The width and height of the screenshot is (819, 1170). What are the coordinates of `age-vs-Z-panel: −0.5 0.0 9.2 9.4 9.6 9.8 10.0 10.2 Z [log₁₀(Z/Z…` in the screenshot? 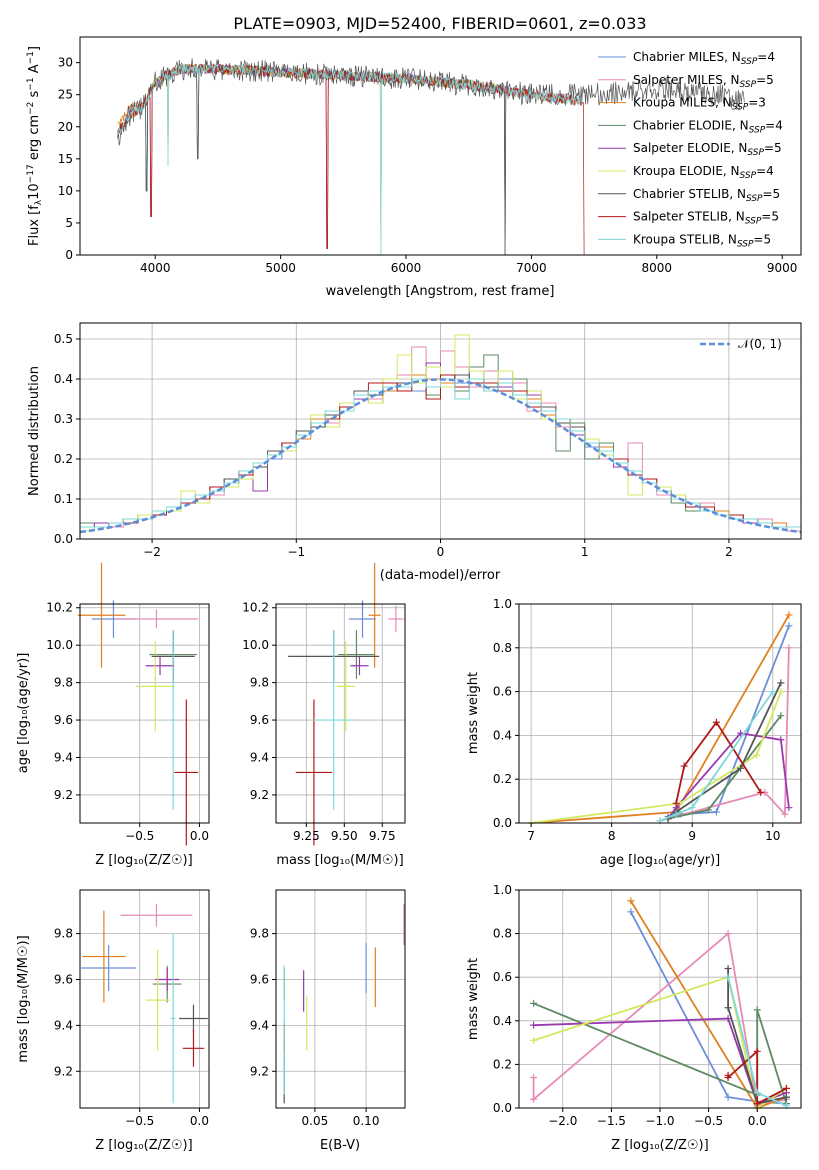 It's located at (113, 715).